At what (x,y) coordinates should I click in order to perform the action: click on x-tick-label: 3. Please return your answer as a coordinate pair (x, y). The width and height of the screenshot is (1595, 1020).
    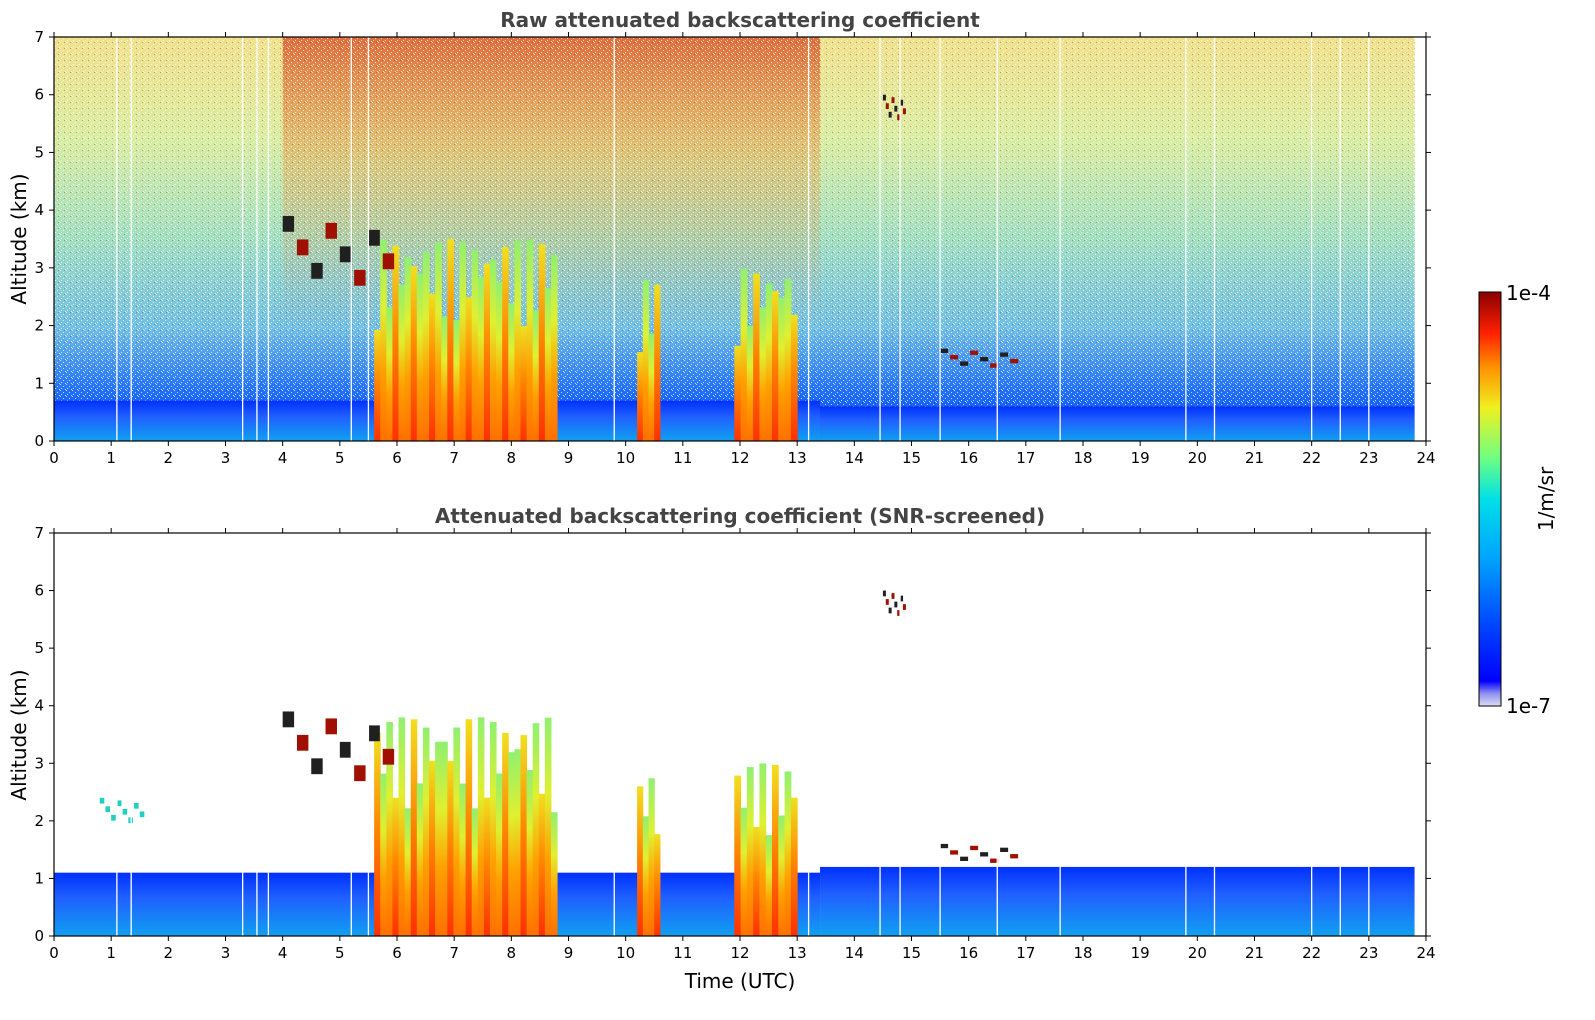
    Looking at the image, I should click on (226, 953).